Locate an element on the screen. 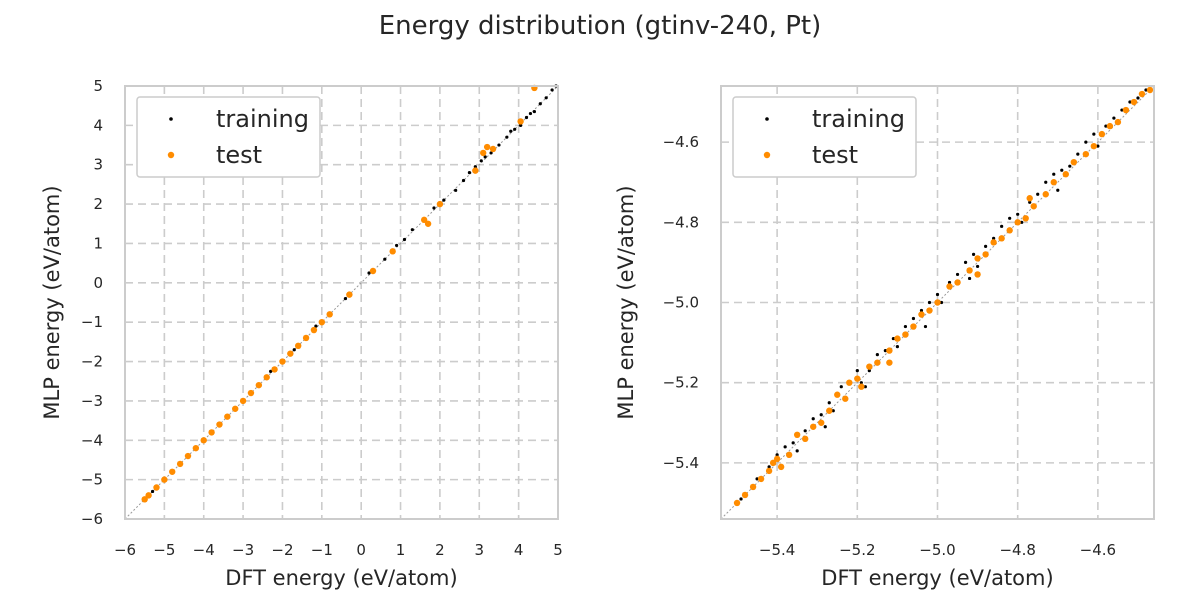  left-y-tick-label: 5 is located at coordinates (98, 86).